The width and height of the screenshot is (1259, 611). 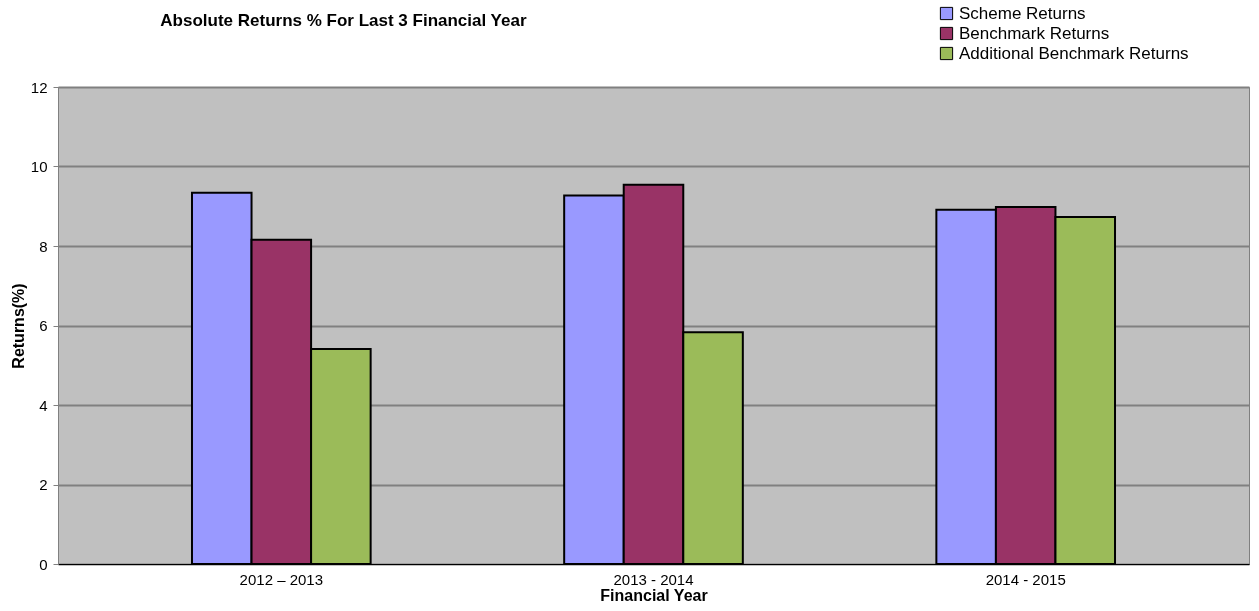 I want to click on y-tick-label: 8, so click(x=43, y=246).